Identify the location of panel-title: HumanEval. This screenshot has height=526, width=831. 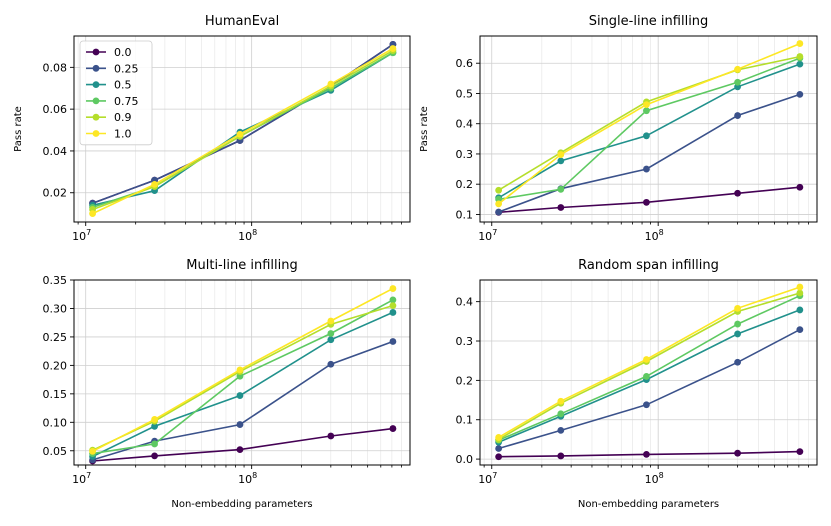
(242, 21).